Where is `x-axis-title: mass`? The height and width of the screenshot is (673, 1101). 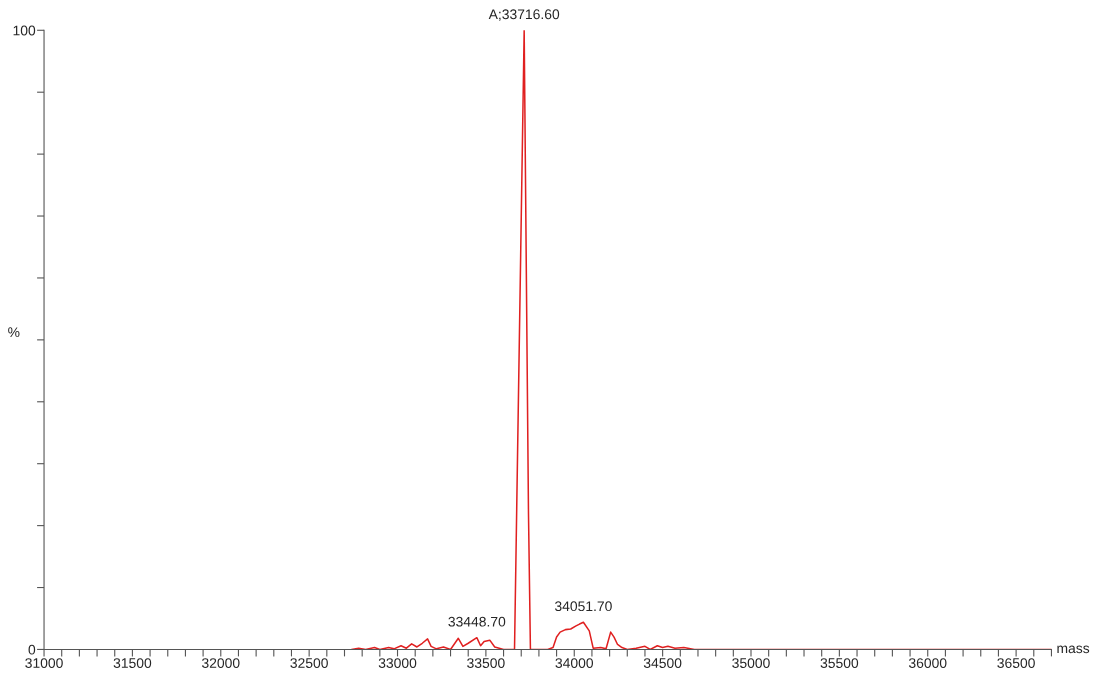
x-axis-title: mass is located at coordinates (1073, 649).